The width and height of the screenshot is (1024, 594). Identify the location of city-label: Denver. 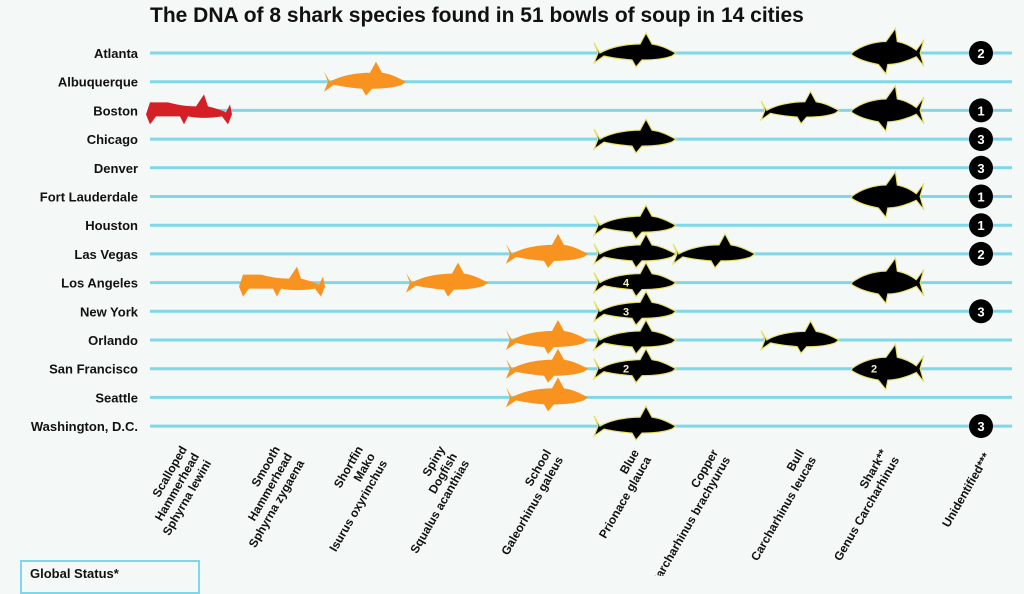
(116, 168).